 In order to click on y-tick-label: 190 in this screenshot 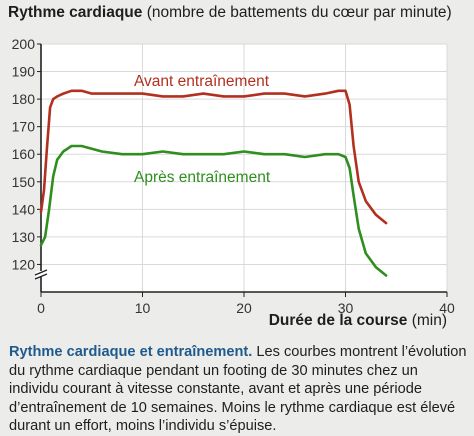, I will do `click(24, 72)`.